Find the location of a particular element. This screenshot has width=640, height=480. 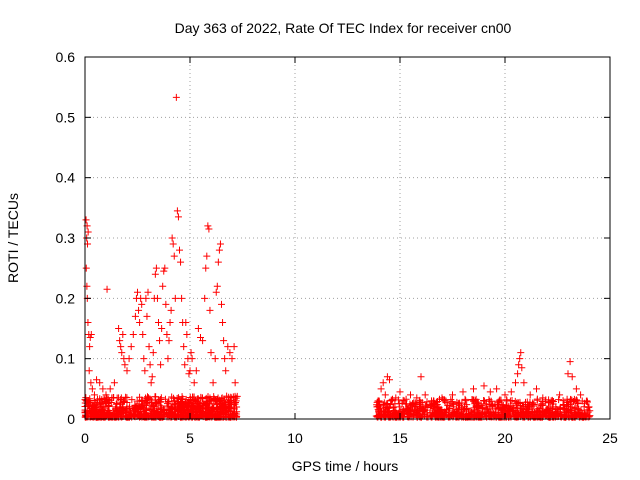

x-tick-label: 20 is located at coordinates (505, 438).